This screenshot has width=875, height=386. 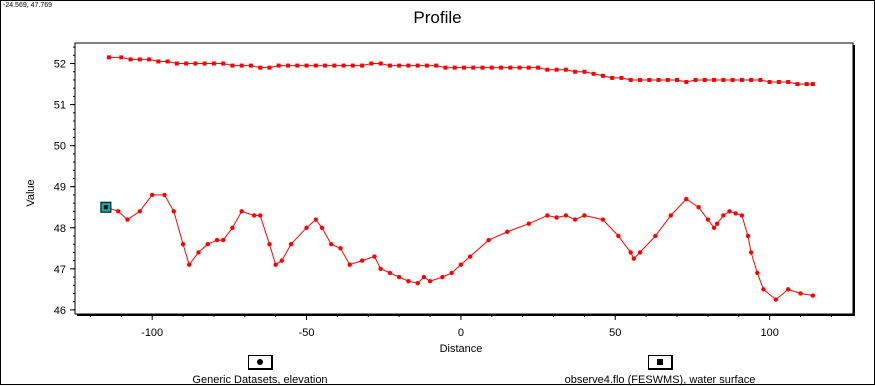 What do you see at coordinates (461, 349) in the screenshot?
I see `x-axis-title: Distance` at bounding box center [461, 349].